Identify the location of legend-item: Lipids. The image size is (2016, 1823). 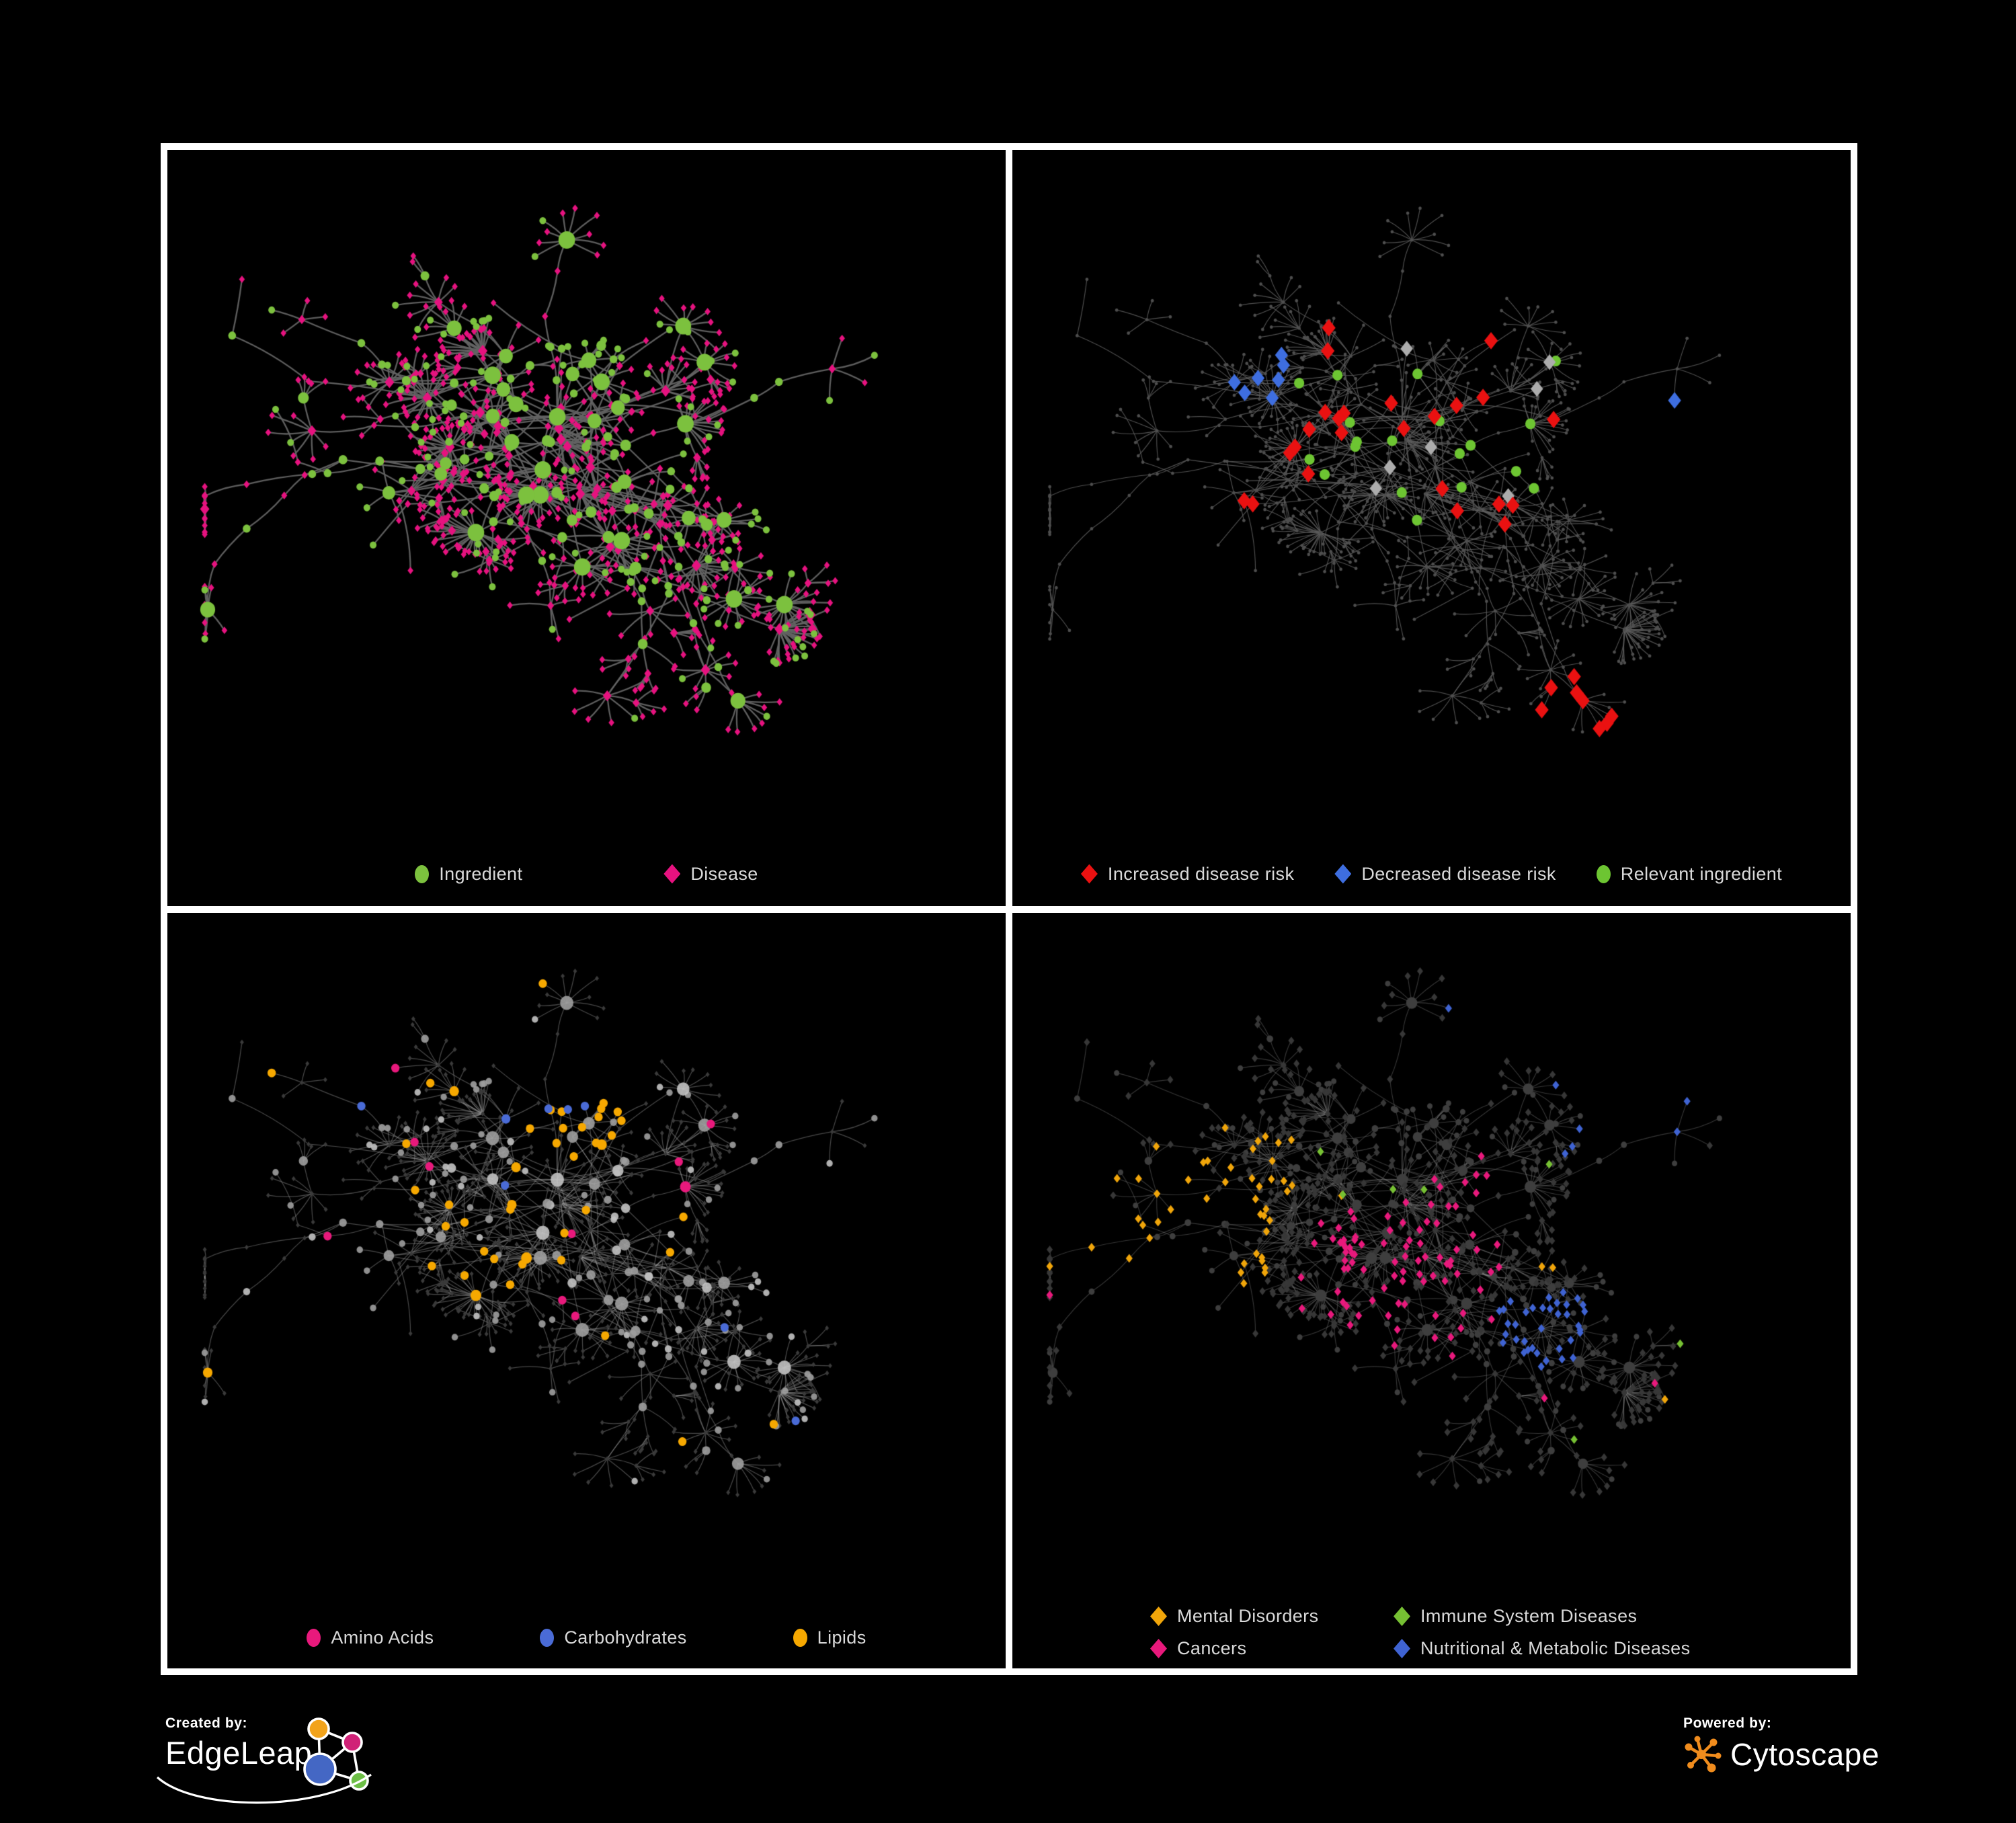
(829, 1637).